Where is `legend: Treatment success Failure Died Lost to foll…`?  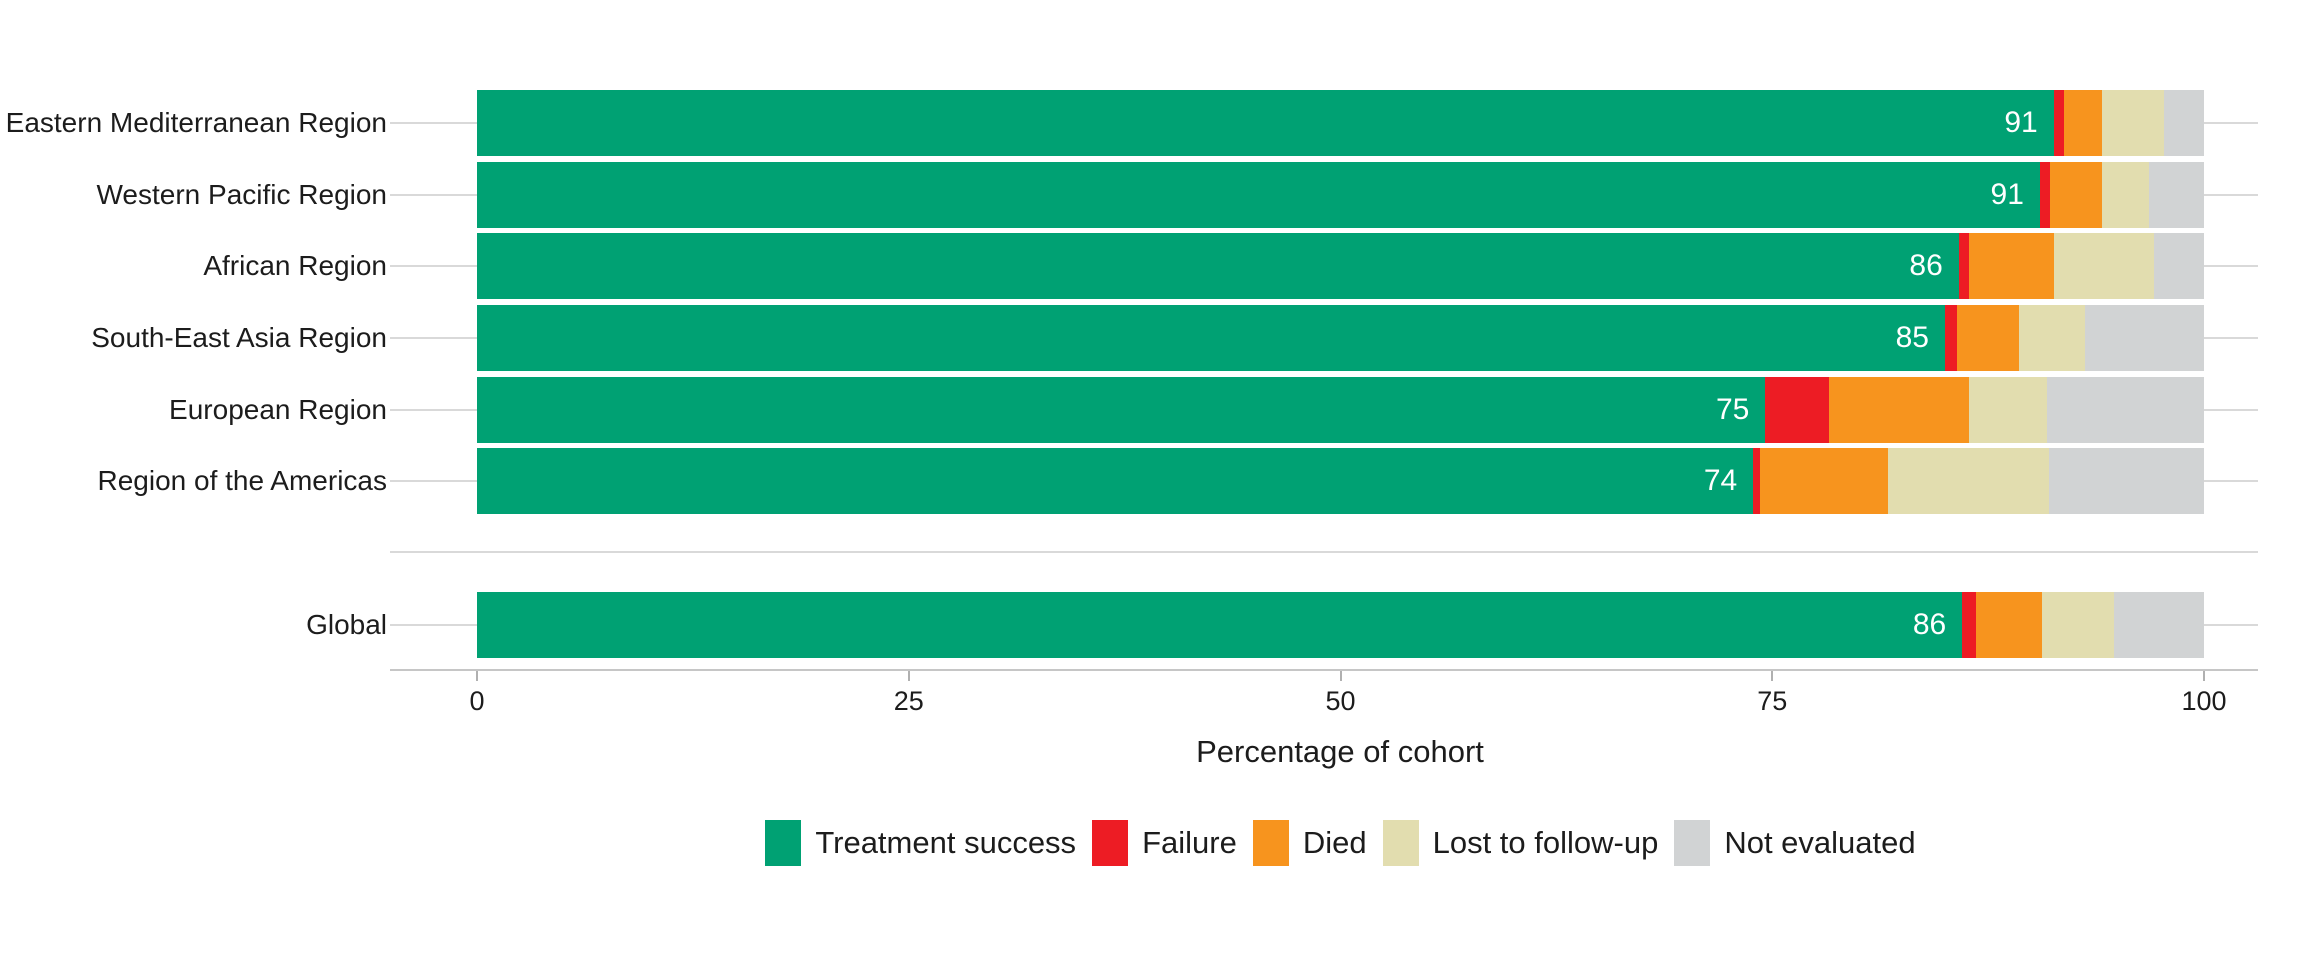
legend: Treatment success Failure Died Lost to foll… is located at coordinates (1340, 843).